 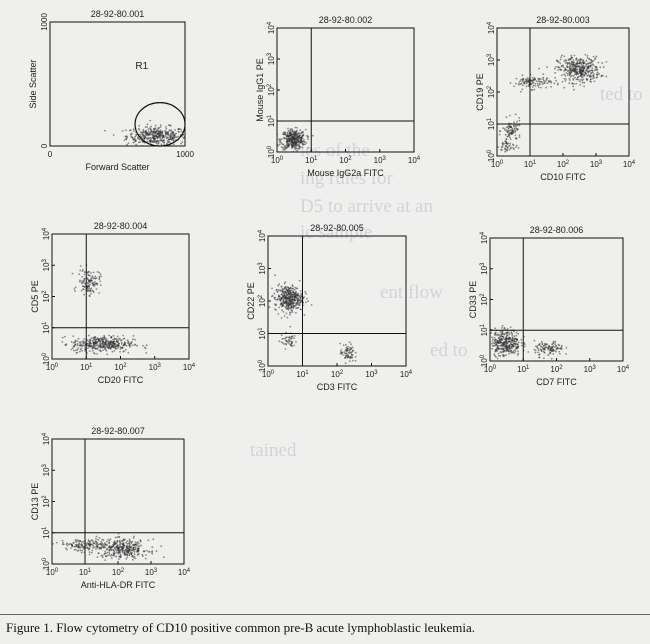 I want to click on x-axis-label: CD10 FITC, so click(x=563, y=177).